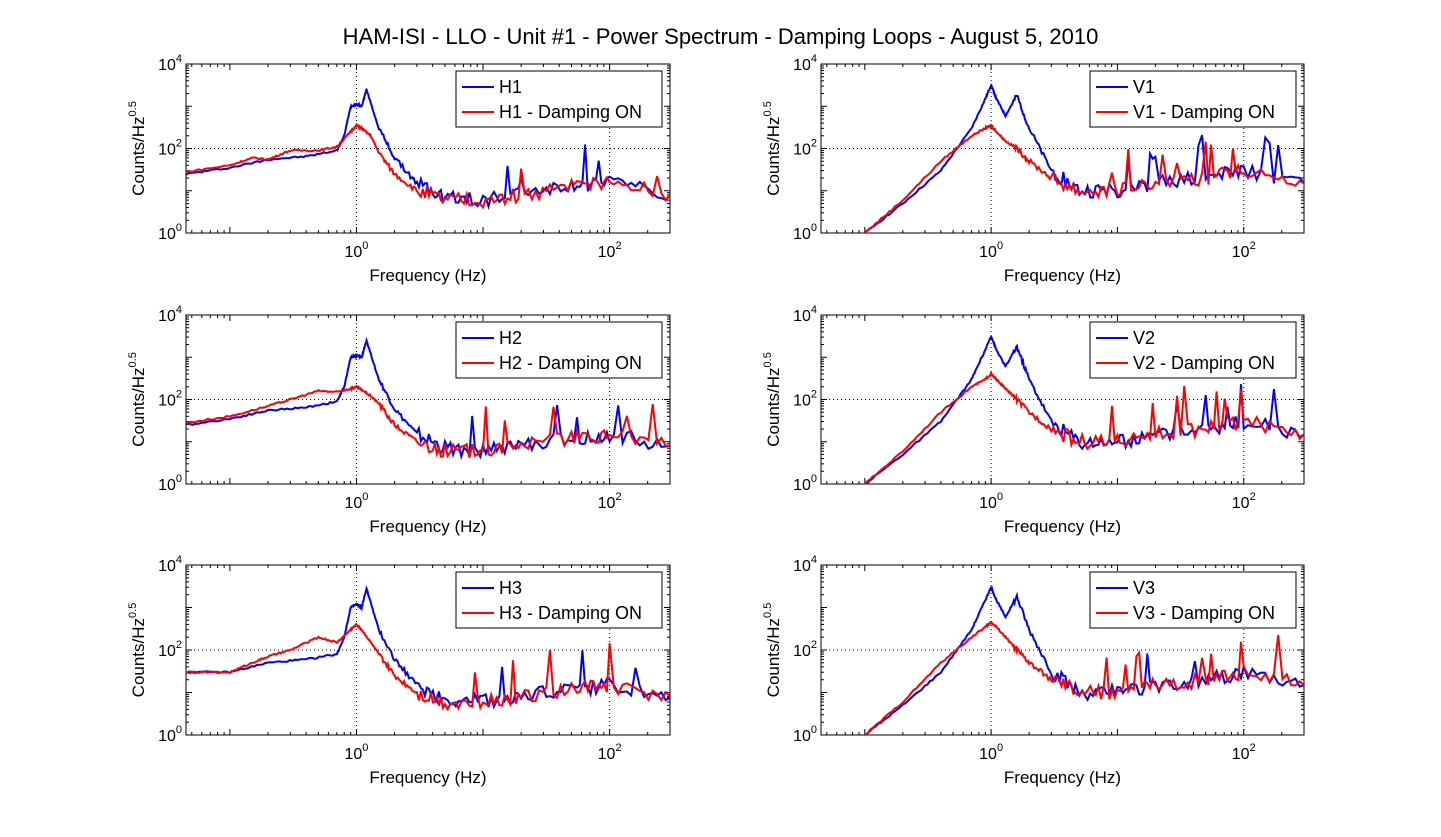 Image resolution: width=1441 pixels, height=837 pixels. What do you see at coordinates (1144, 87) in the screenshot?
I see `legend-entry: V1` at bounding box center [1144, 87].